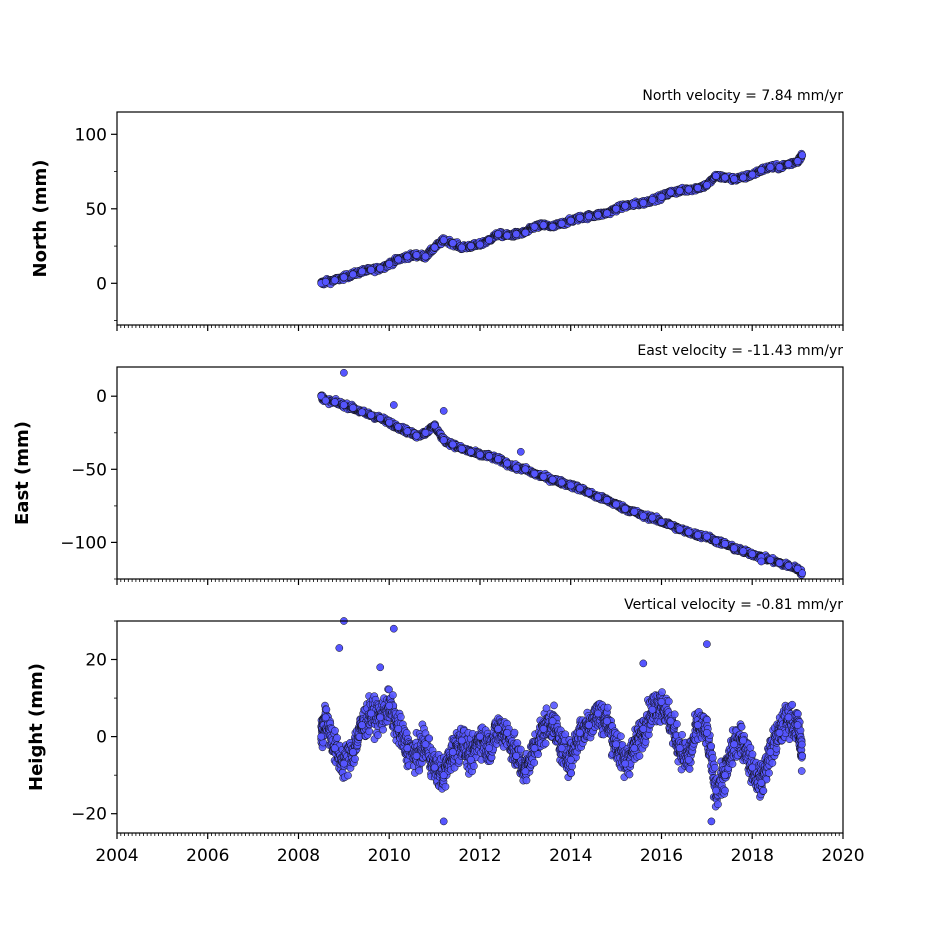  What do you see at coordinates (22, 473) in the screenshot?
I see `east-ylabel: East (mm)` at bounding box center [22, 473].